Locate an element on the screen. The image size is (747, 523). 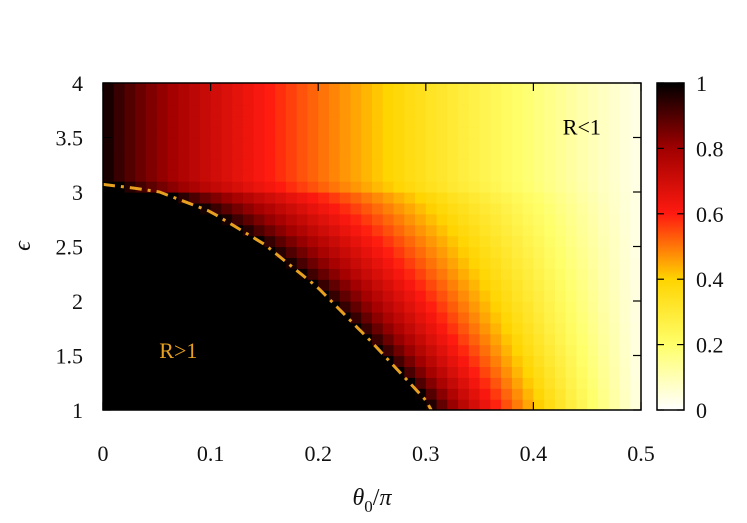
colorbar-tick-label: 0 is located at coordinates (701, 410).